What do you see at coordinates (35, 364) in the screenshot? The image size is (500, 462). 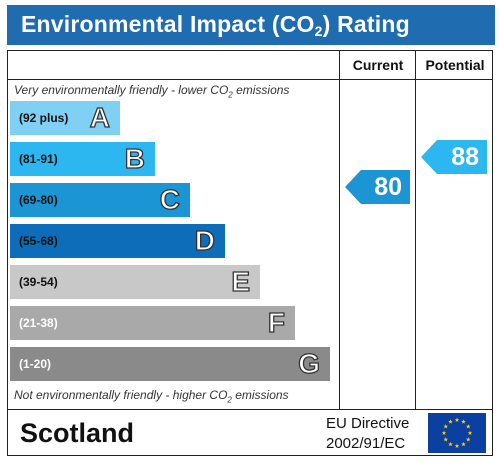 I see `band-range-label: (1-20)` at bounding box center [35, 364].